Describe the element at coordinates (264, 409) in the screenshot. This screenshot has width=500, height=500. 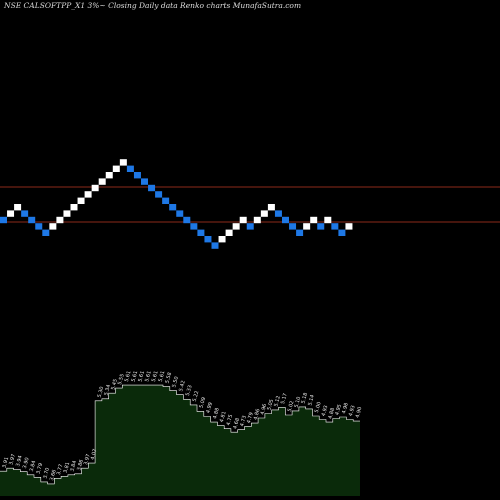
I see `level-label: 4.96` at that location.